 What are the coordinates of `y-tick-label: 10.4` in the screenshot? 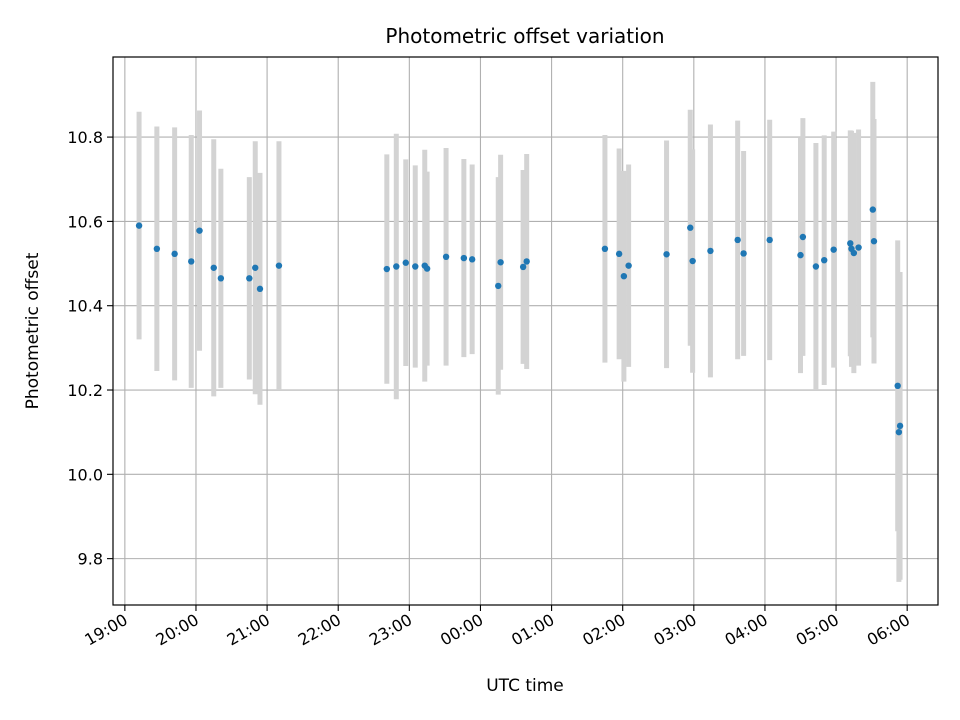 It's located at (85, 306).